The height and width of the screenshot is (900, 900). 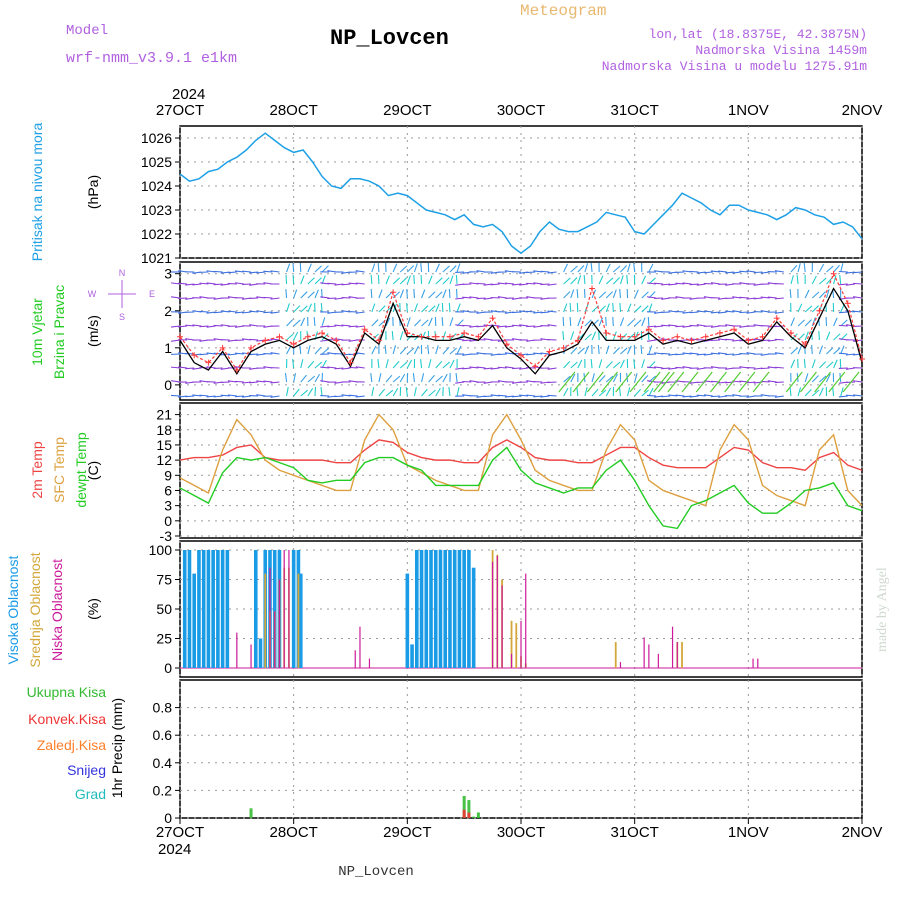 What do you see at coordinates (93, 609) in the screenshot?
I see `cloud-unit-label: (%)` at bounding box center [93, 609].